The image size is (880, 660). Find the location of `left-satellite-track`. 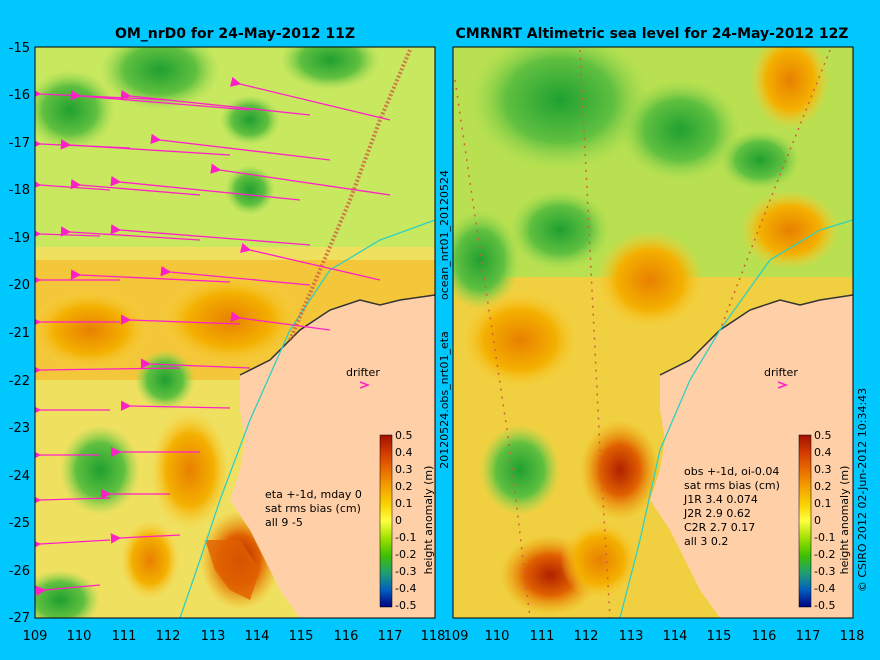

left-satellite-track is located at coordinates (350, 195).